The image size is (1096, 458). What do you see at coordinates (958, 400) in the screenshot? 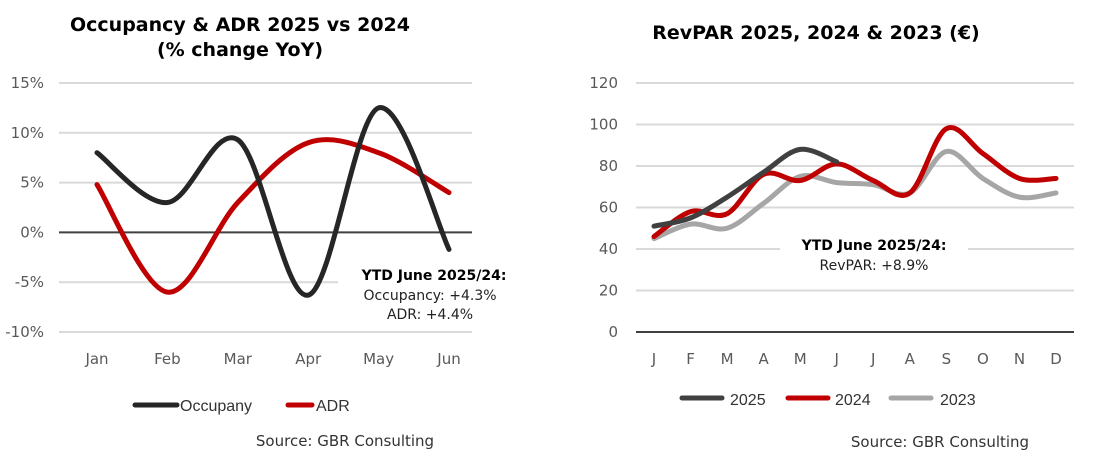
I see `legend-label-2023: 2023` at bounding box center [958, 400].